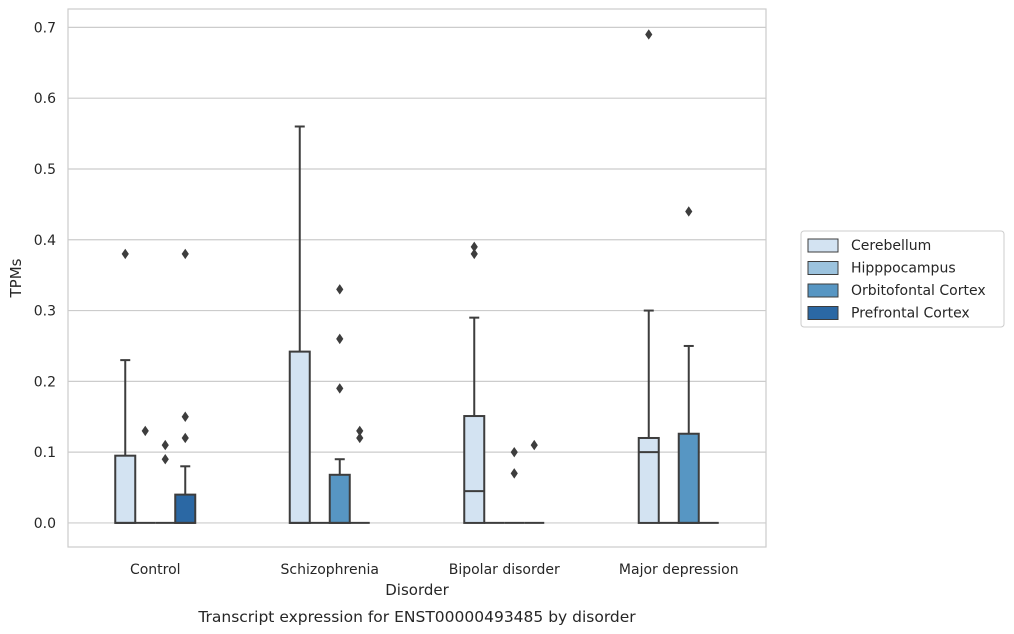 The height and width of the screenshot is (634, 1014). Describe the element at coordinates (903, 269) in the screenshot. I see `legend-label: Hipppocampus` at that location.